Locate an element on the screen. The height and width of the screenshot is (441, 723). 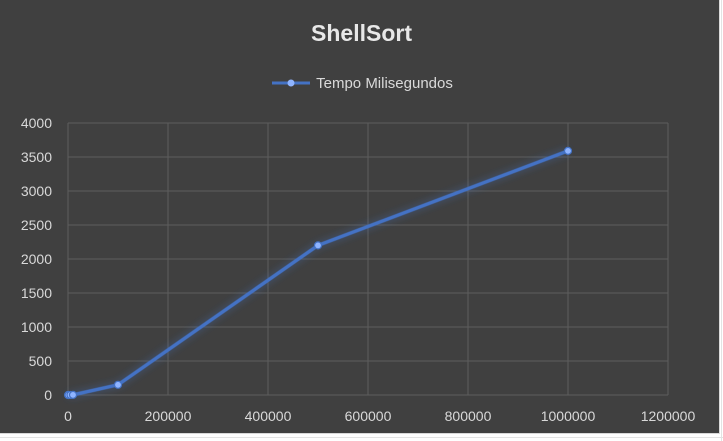
y-tick-label: 500 is located at coordinates (41, 361).